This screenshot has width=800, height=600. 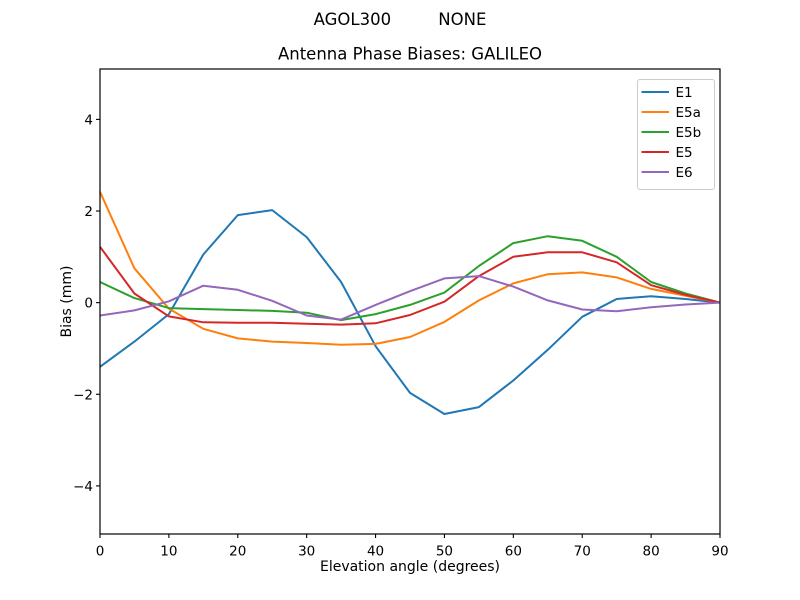 I want to click on y-tick-label: 2, so click(x=88, y=212).